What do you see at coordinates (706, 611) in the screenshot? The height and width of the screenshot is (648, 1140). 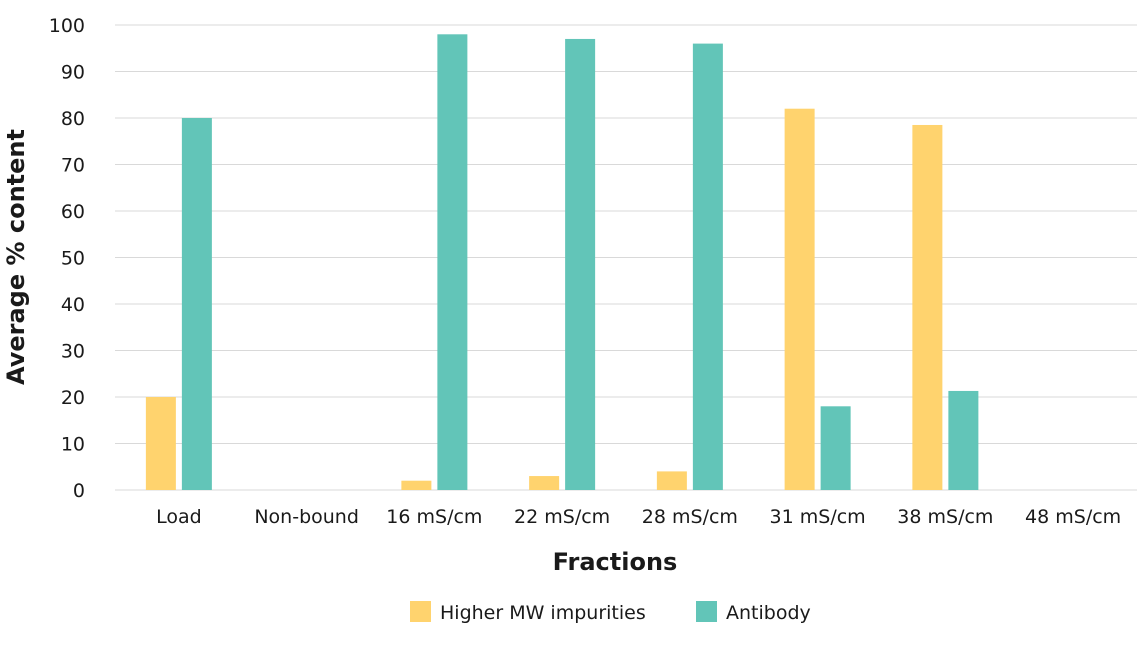 I see `legend-swatch-antibody` at bounding box center [706, 611].